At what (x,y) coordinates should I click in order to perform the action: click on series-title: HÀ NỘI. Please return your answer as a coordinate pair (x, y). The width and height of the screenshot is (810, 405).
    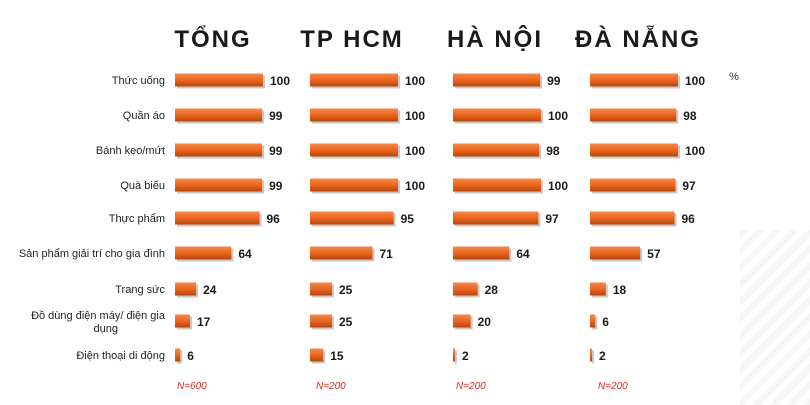
    Looking at the image, I should click on (495, 39).